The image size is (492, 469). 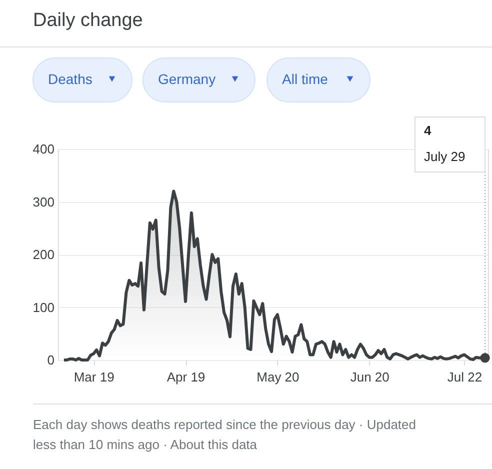 What do you see at coordinates (305, 79) in the screenshot?
I see `text: All time` at bounding box center [305, 79].